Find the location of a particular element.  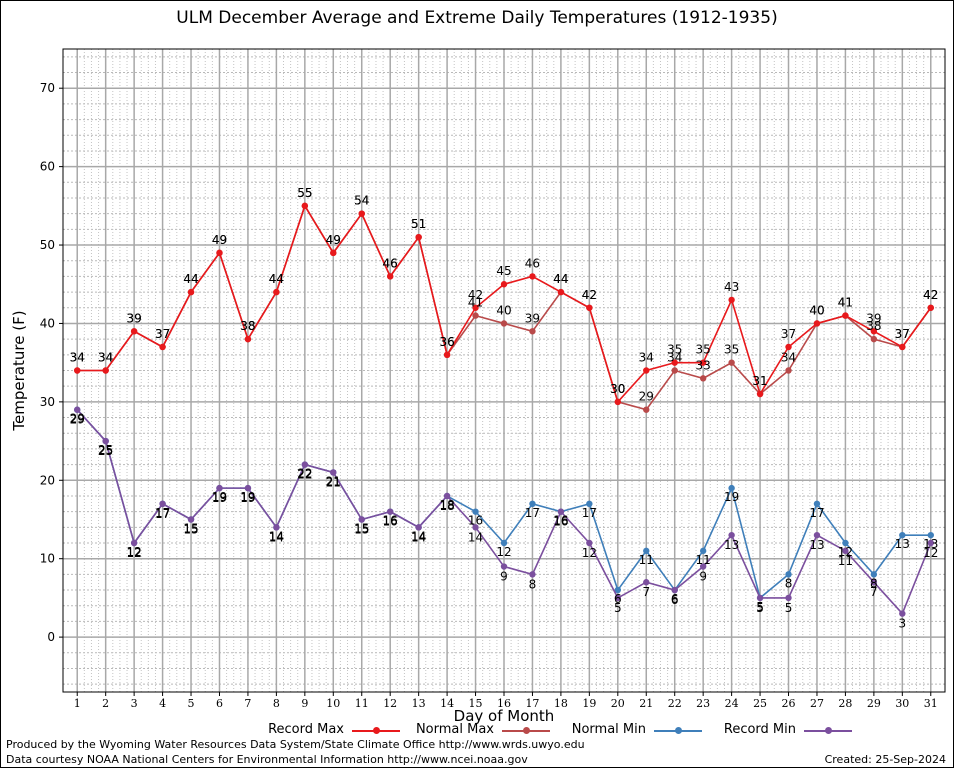

x-tick-label: 19 is located at coordinates (589, 703).